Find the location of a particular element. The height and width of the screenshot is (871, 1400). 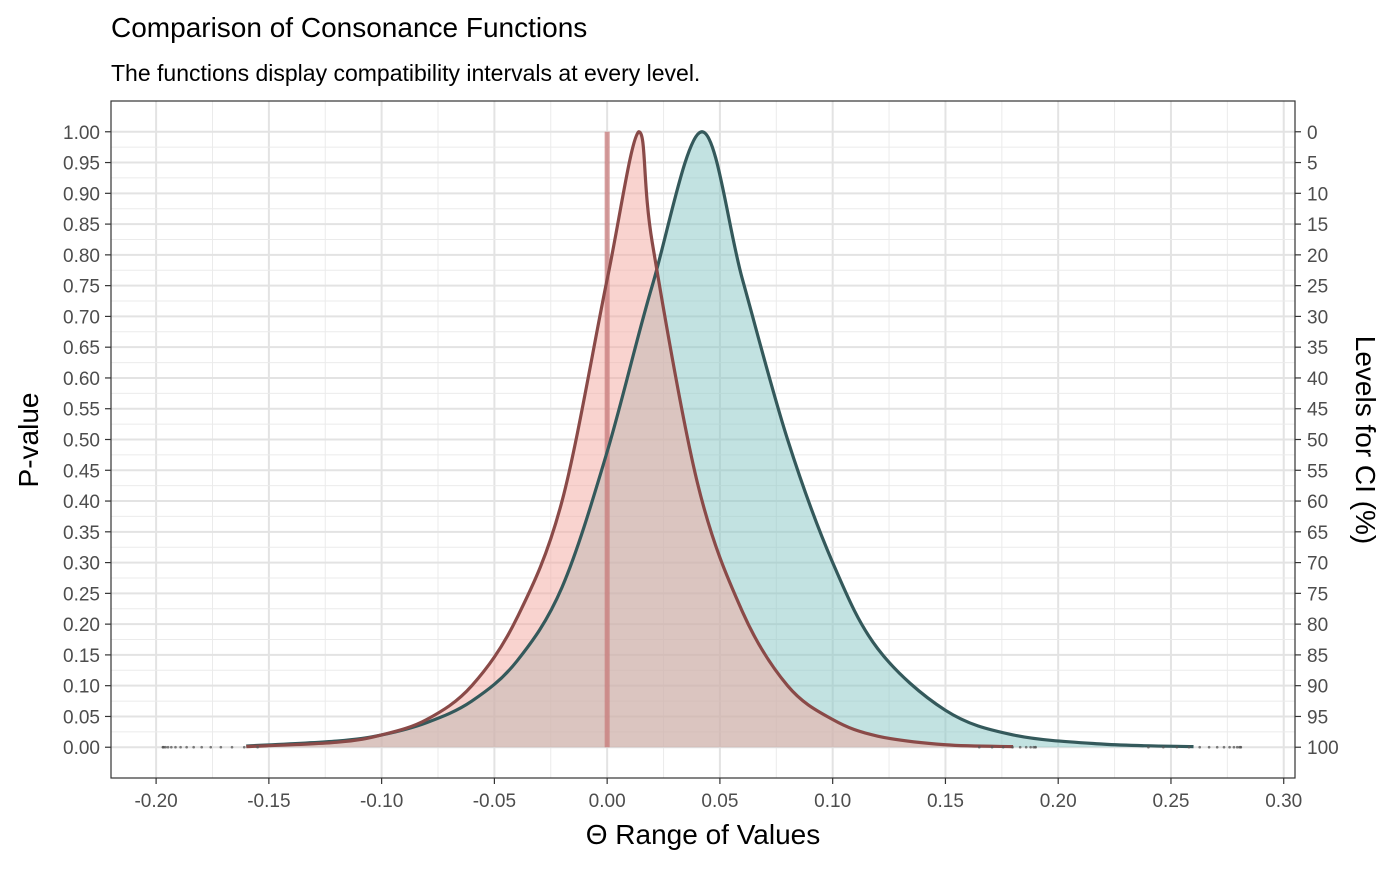

y2-tick-label: 40 is located at coordinates (1317, 379).